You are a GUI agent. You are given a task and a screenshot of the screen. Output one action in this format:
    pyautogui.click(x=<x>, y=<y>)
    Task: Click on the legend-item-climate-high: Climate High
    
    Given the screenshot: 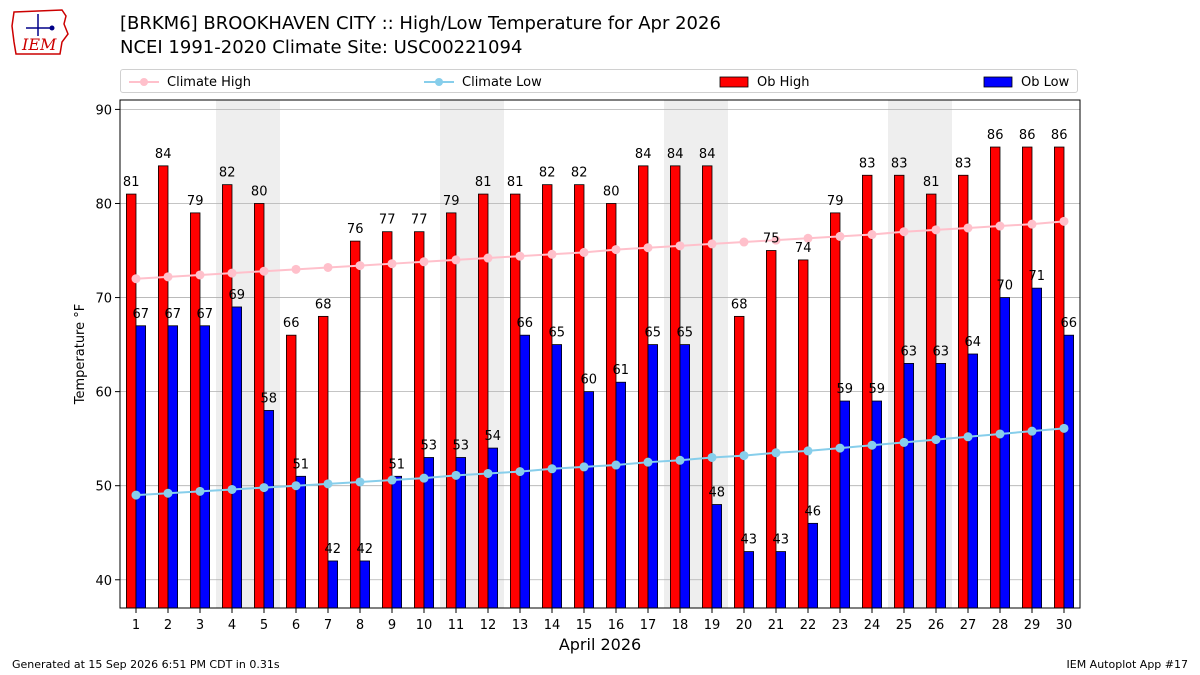 What is the action you would take?
    pyautogui.click(x=190, y=82)
    